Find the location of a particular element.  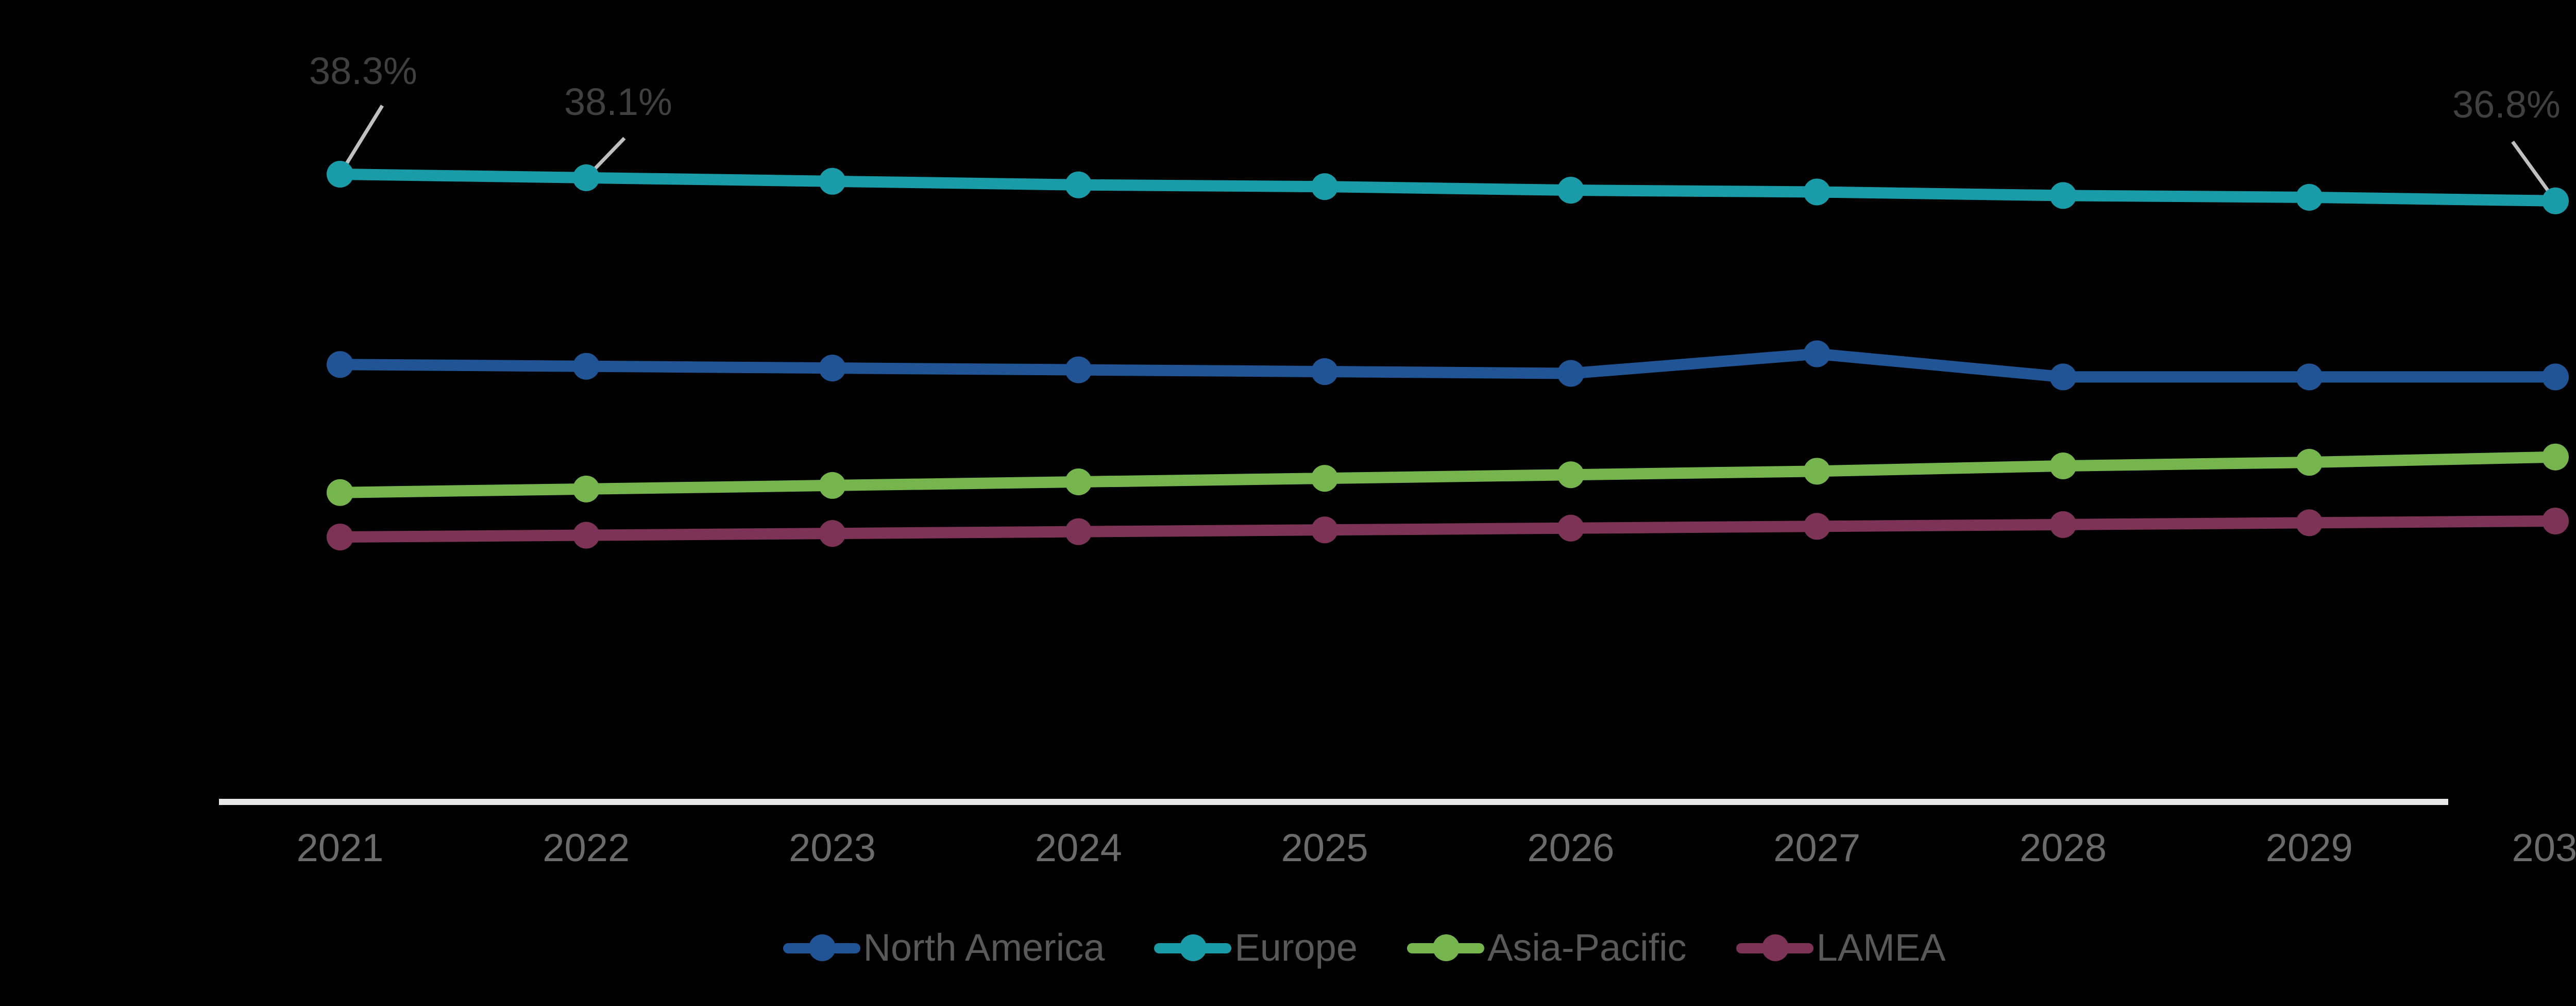

series-asia-pacific is located at coordinates (1448, 474).